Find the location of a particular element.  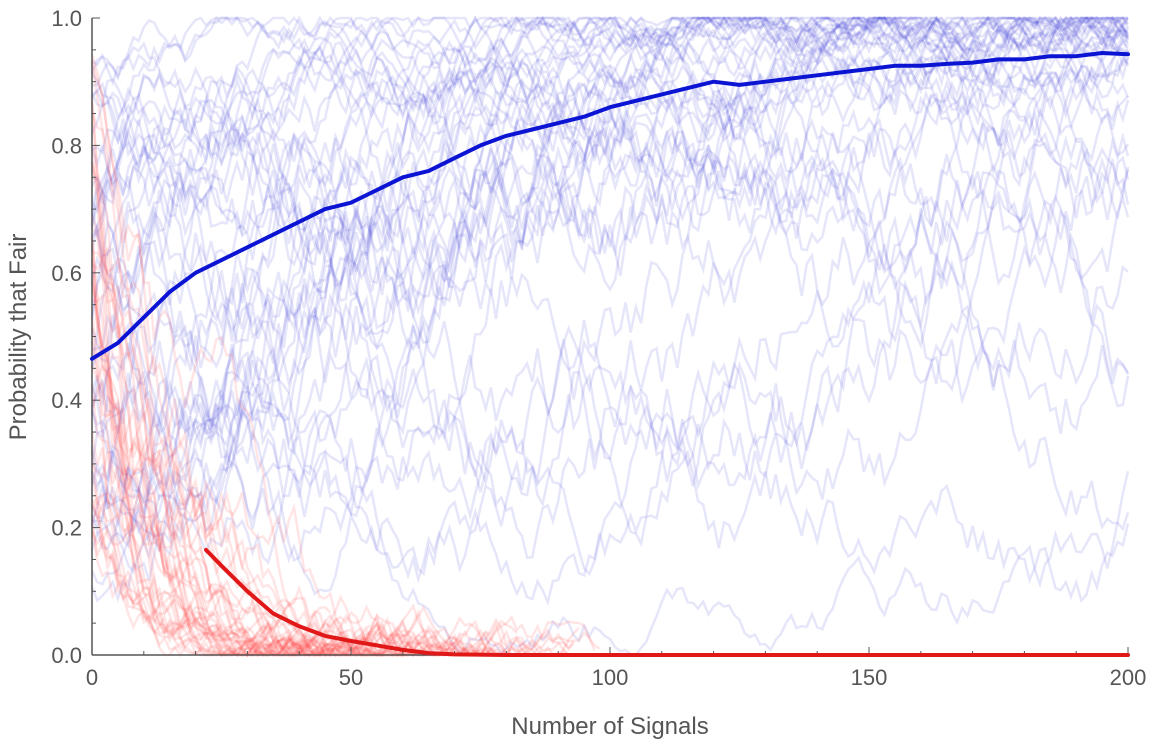

mean-unfair-line is located at coordinates (667, 602).